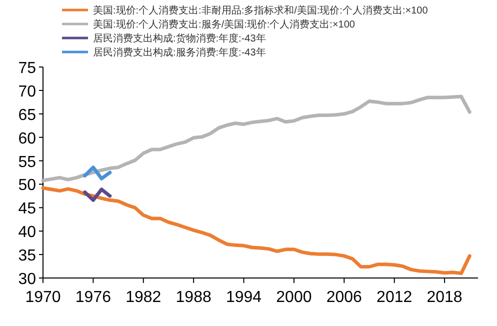 The width and height of the screenshot is (497, 326). Describe the element at coordinates (144, 297) in the screenshot. I see `x-tick-label: 1982` at that location.